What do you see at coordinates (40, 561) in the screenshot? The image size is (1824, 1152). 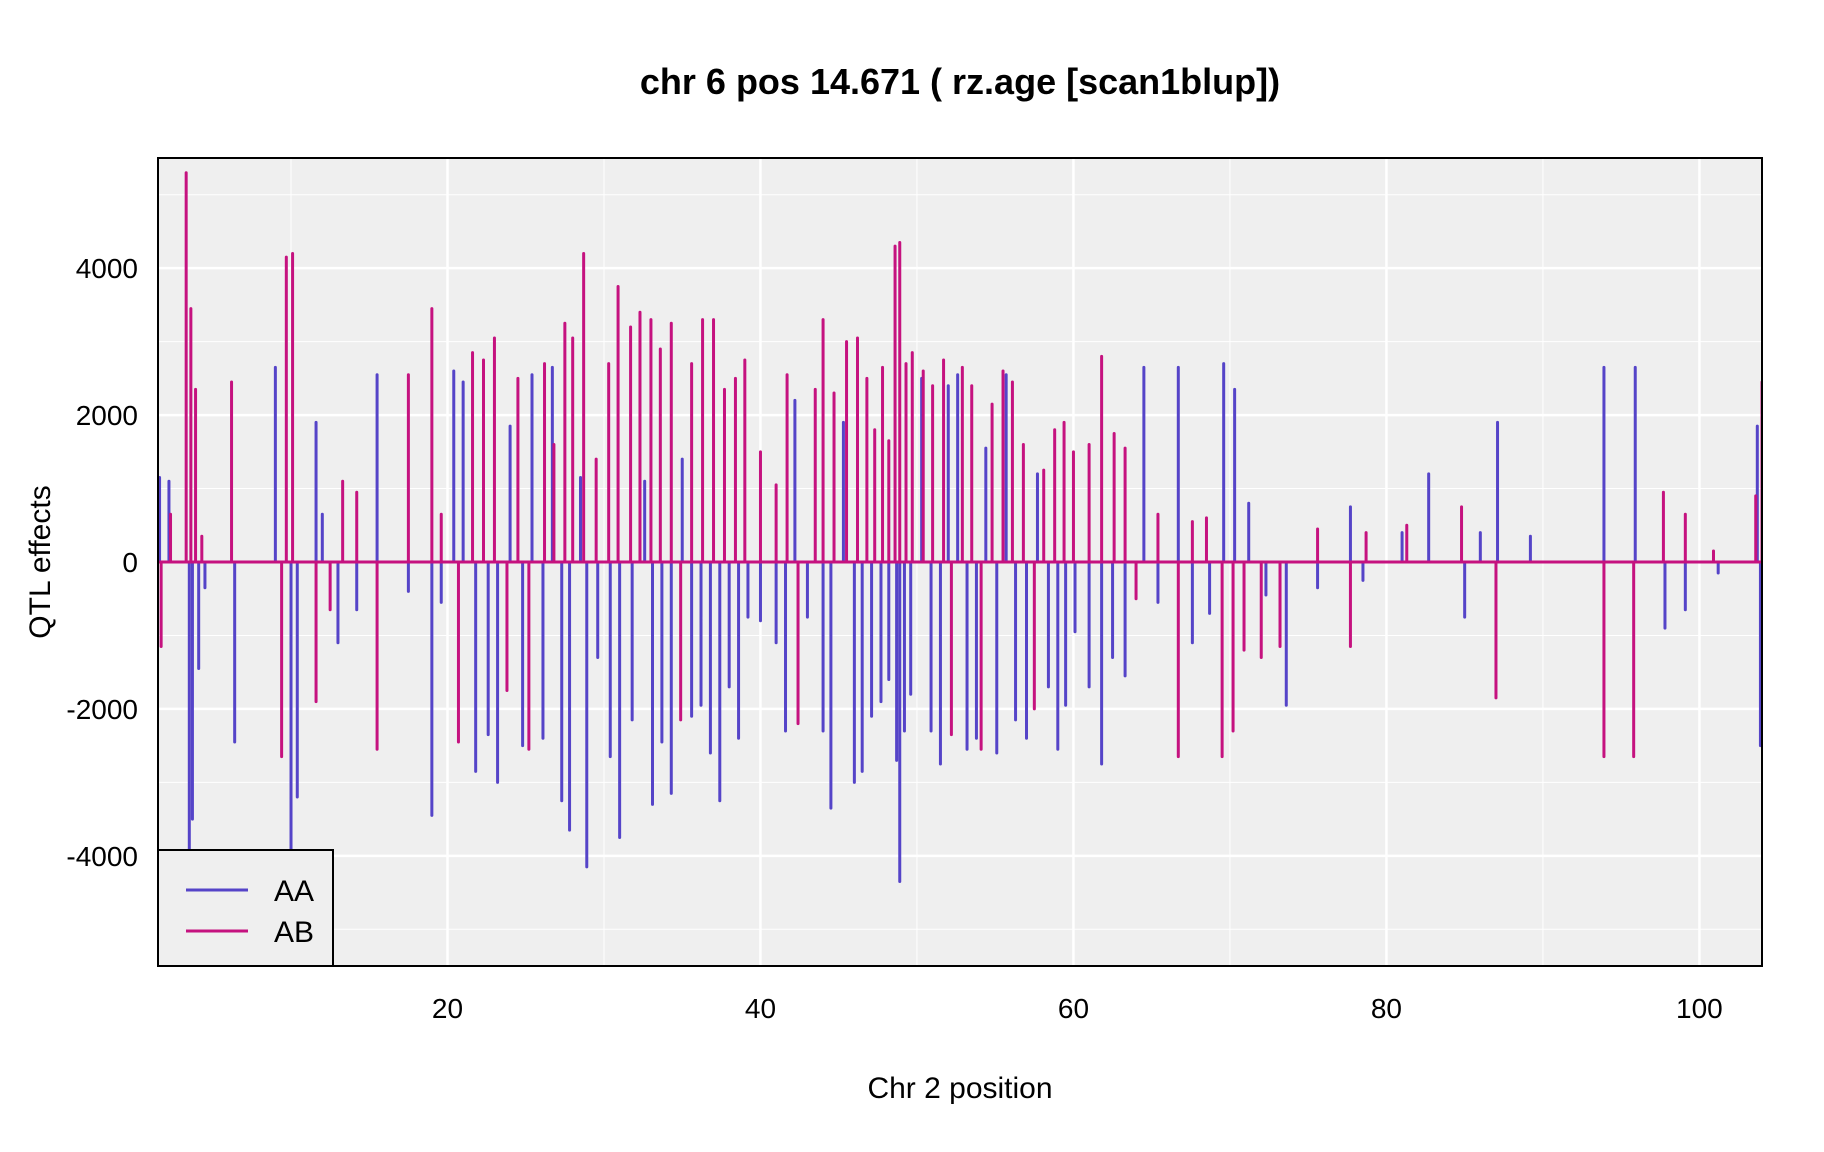 I see `y-axis-label: QTL effects` at bounding box center [40, 561].